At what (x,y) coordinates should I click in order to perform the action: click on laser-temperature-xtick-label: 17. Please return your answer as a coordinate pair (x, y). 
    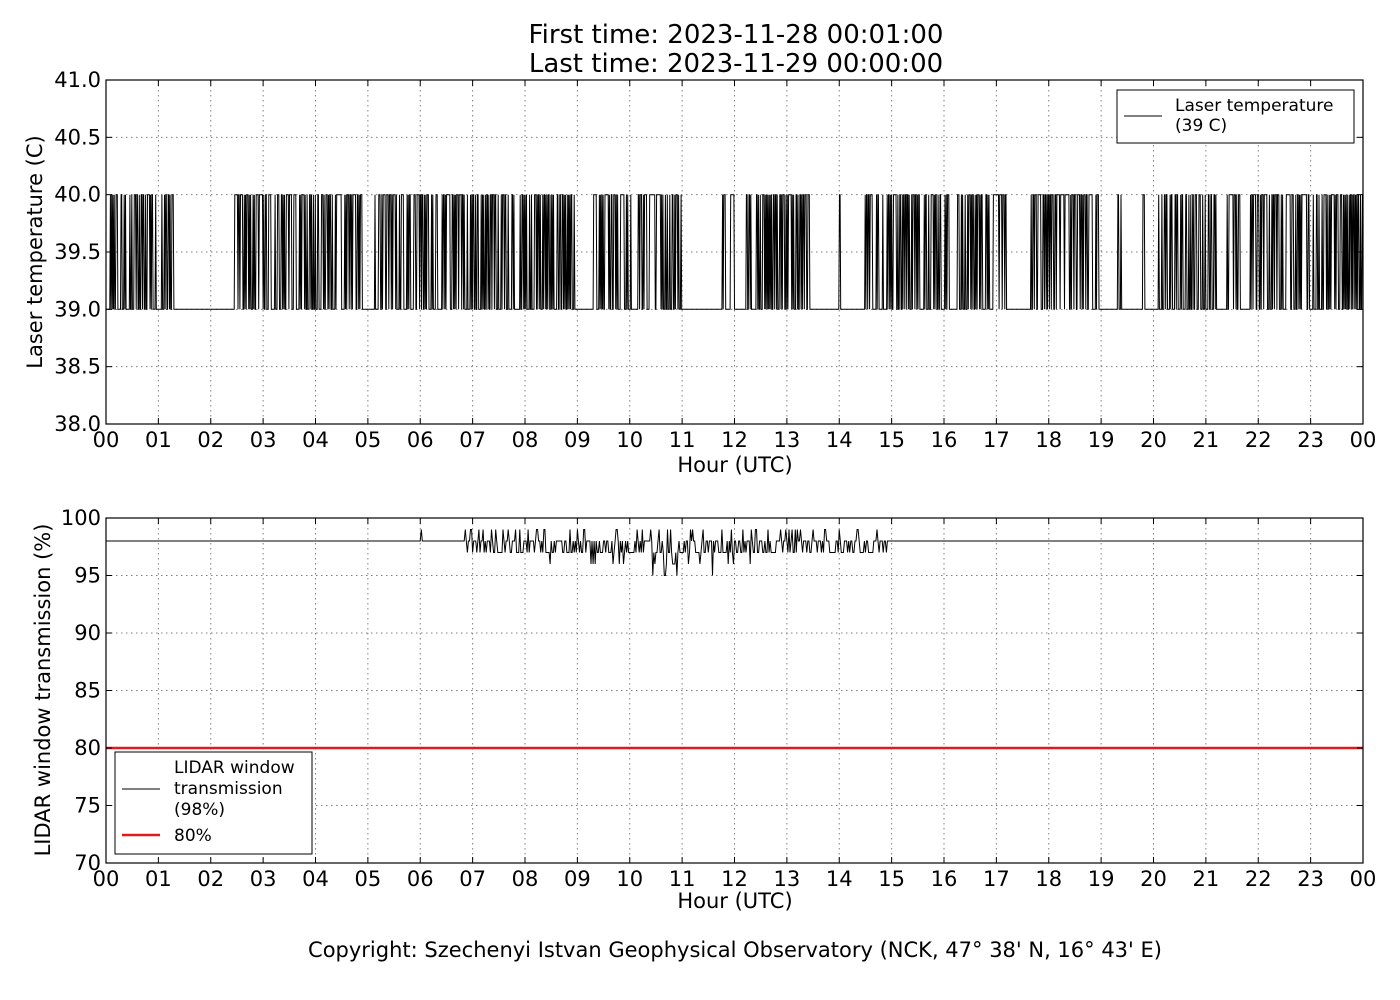
    Looking at the image, I should click on (996, 440).